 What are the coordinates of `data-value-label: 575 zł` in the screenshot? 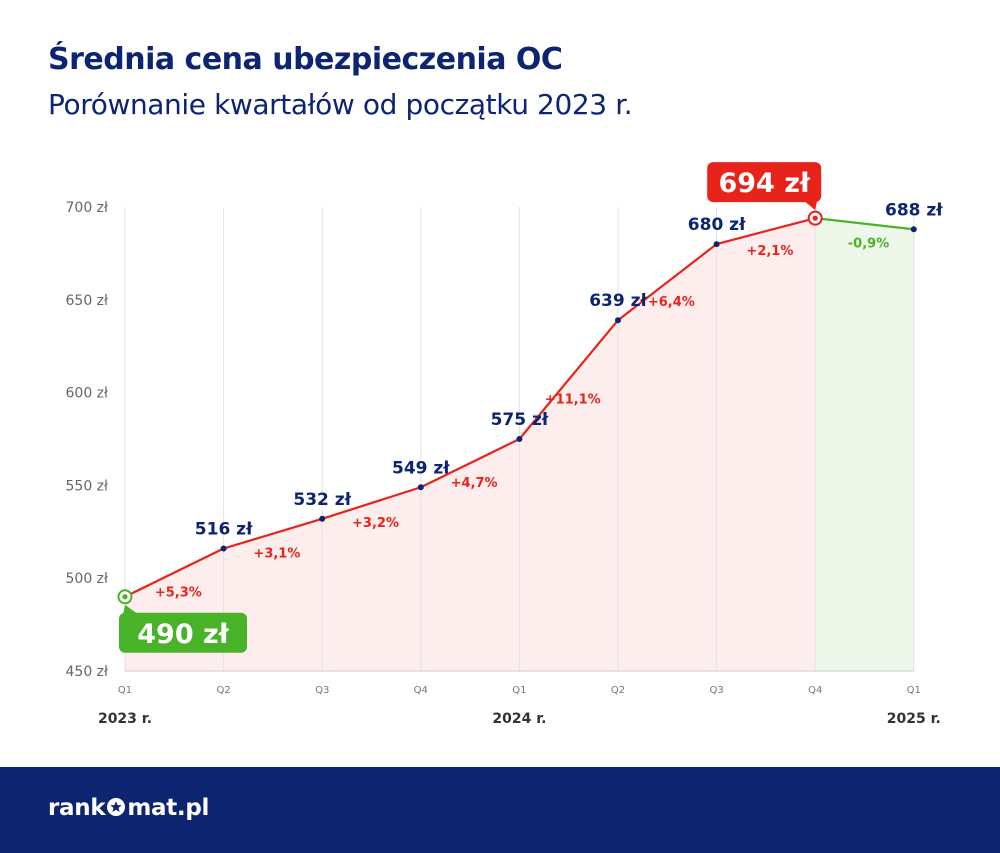 It's located at (520, 420).